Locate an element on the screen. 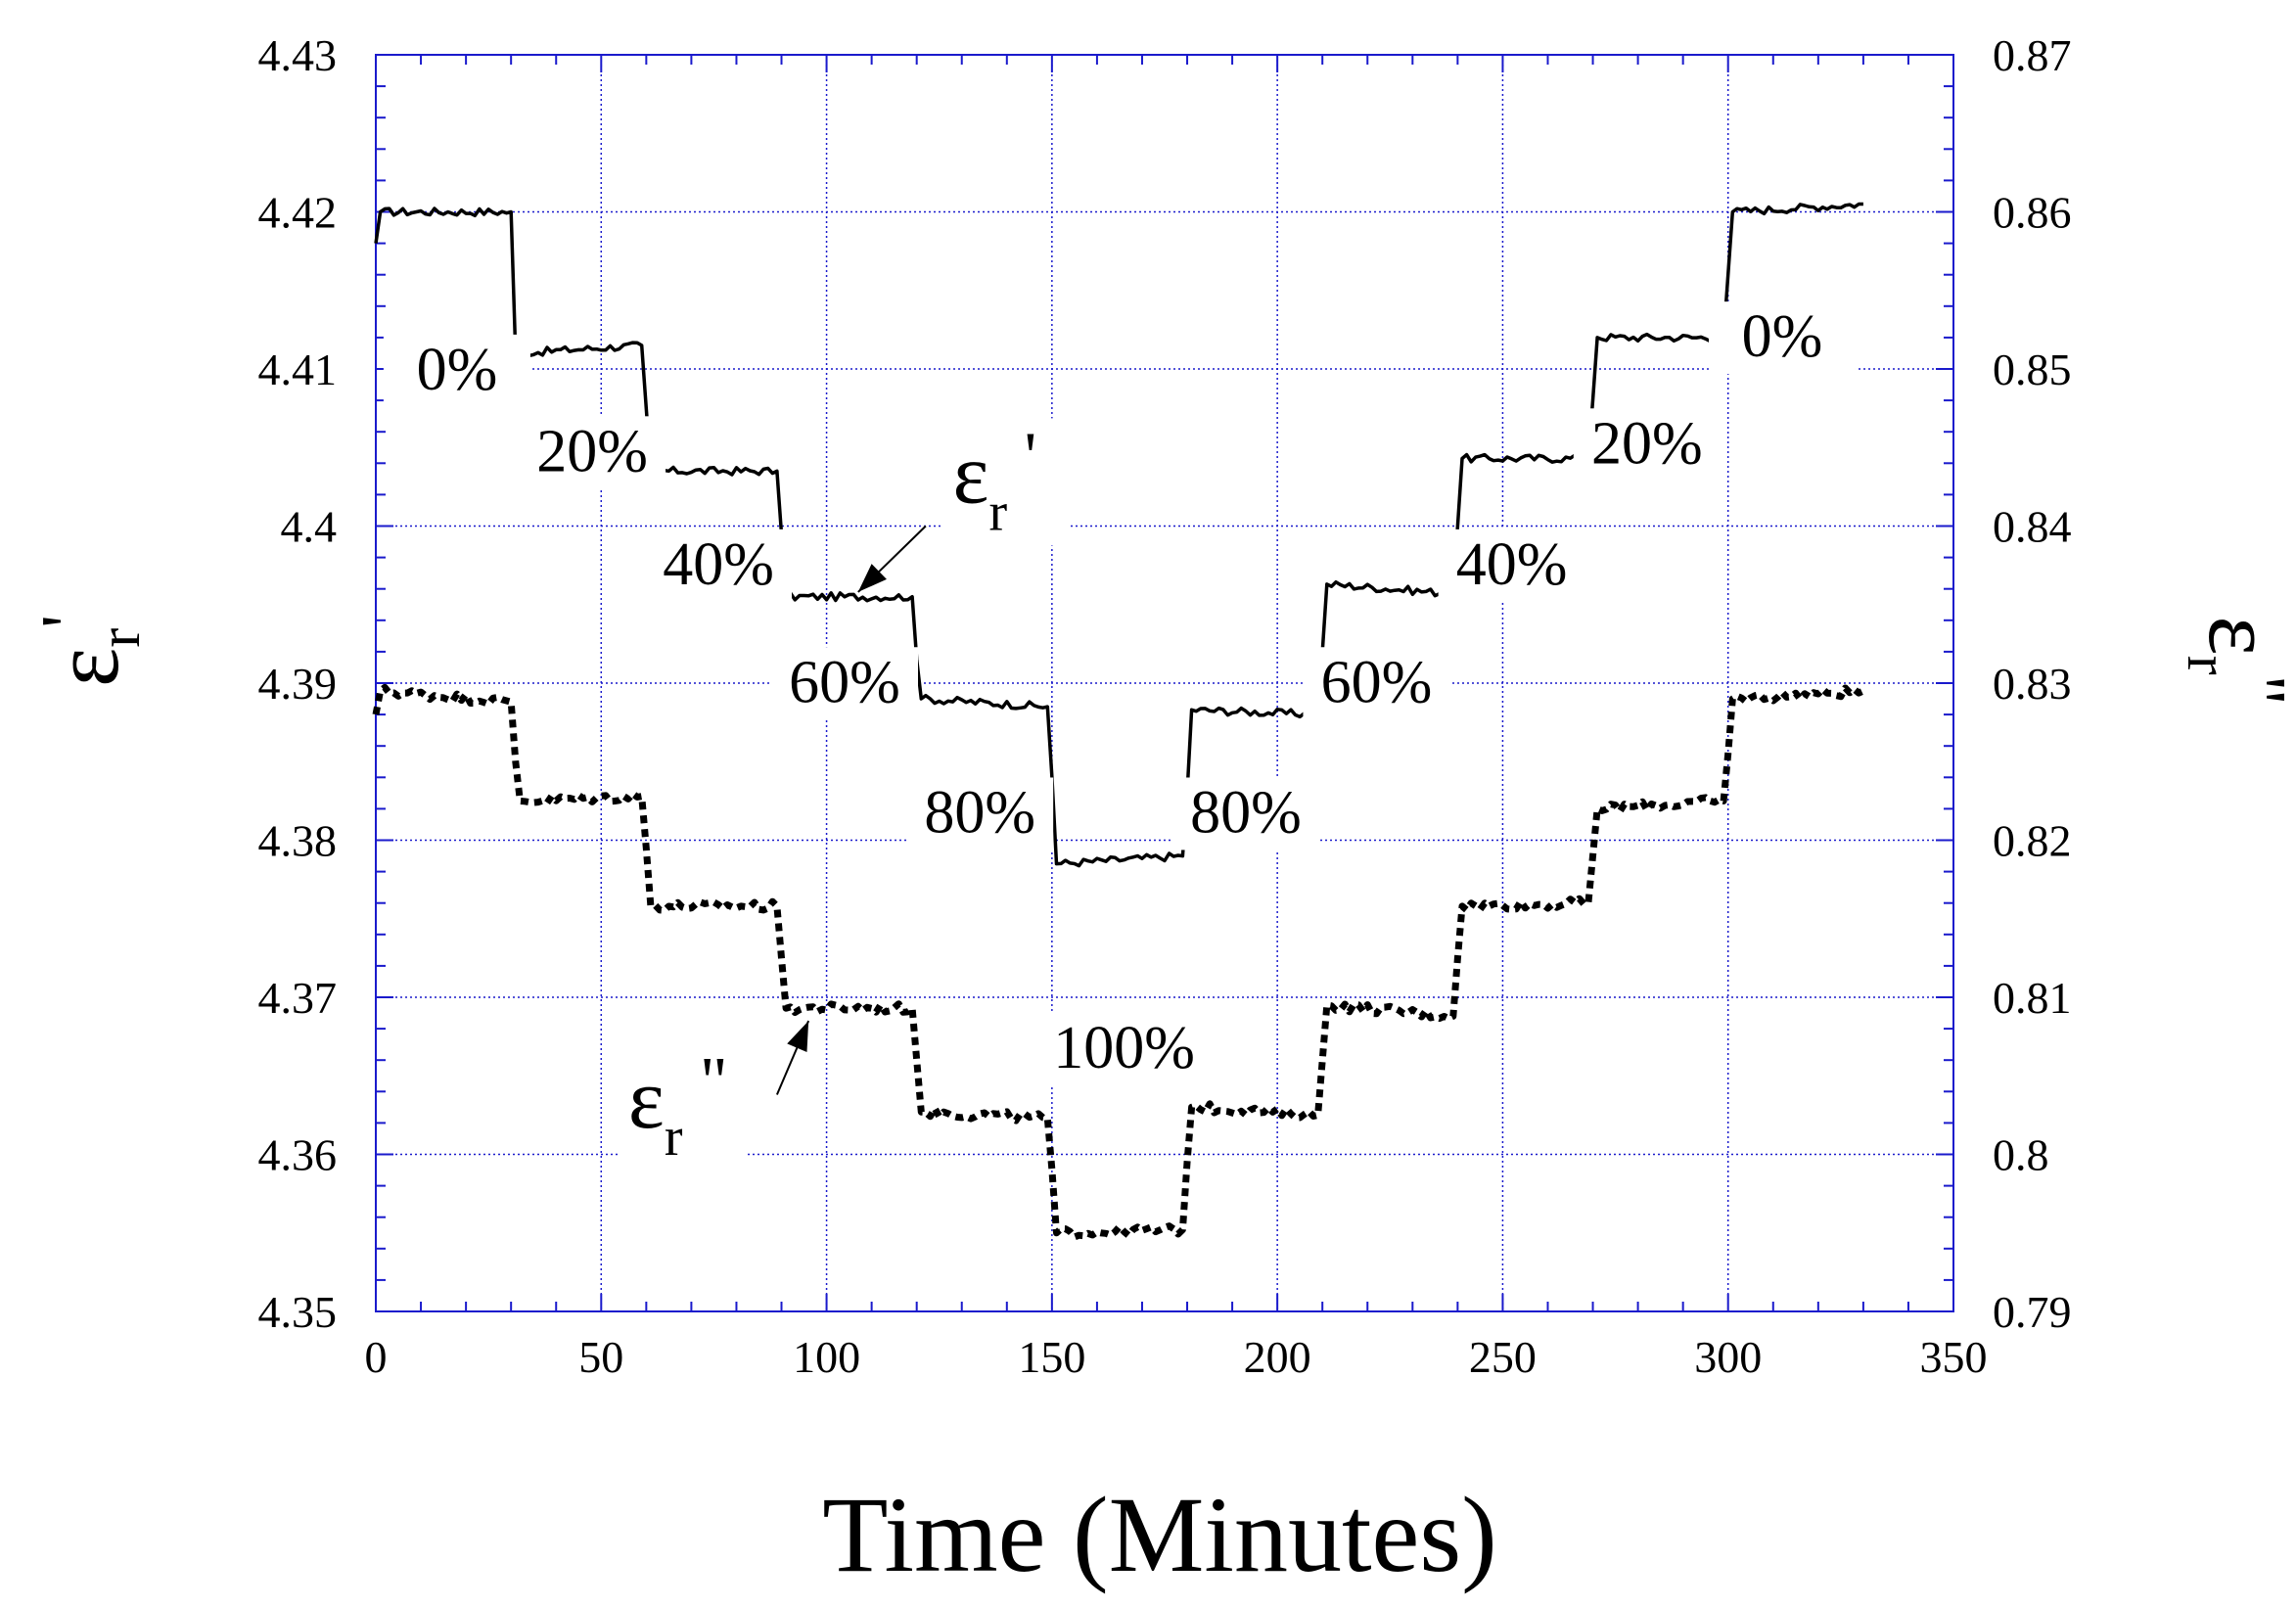 This screenshot has width=2296, height=1607. y-right-tick-label: 0.83 is located at coordinates (2032, 684).